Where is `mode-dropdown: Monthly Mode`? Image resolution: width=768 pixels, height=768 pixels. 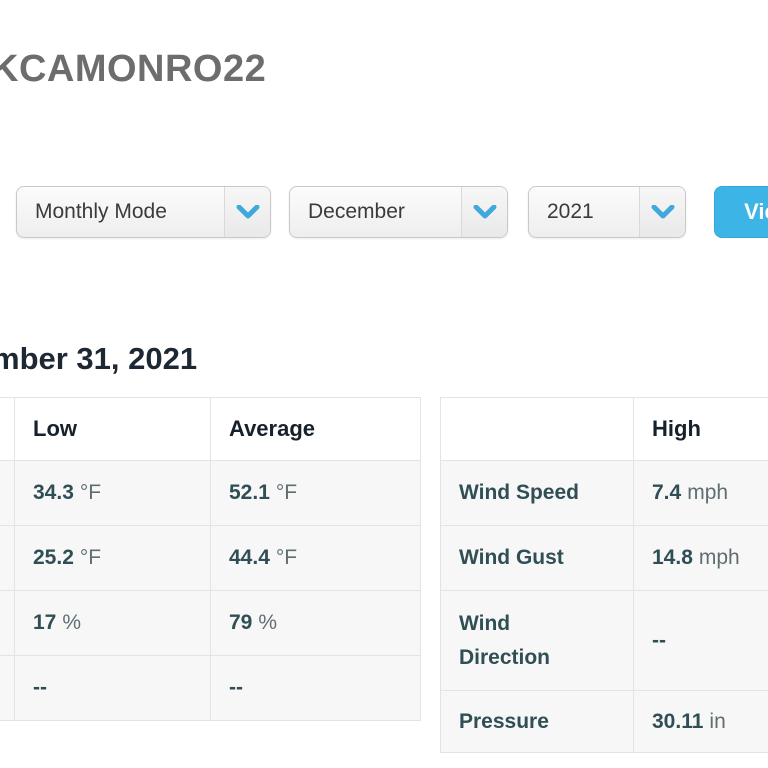 mode-dropdown: Monthly Mode is located at coordinates (143, 212).